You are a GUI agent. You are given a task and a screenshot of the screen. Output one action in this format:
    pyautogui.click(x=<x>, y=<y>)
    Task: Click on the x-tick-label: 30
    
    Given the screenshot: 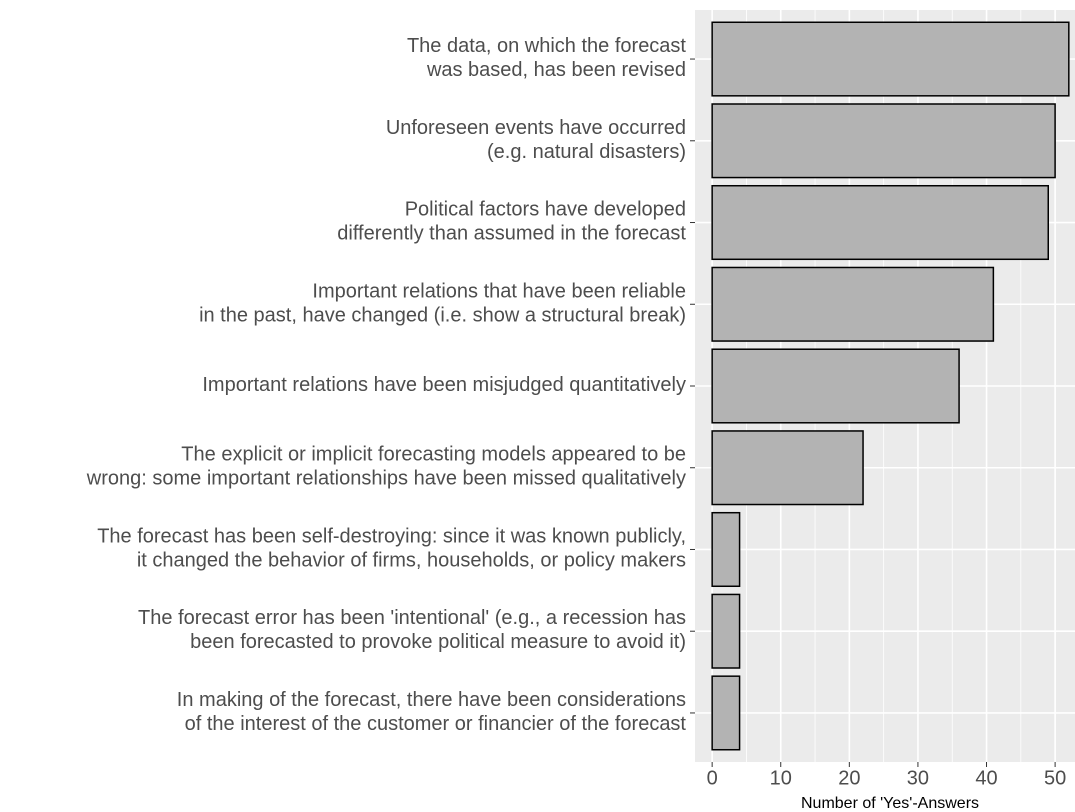 What is the action you would take?
    pyautogui.click(x=918, y=778)
    